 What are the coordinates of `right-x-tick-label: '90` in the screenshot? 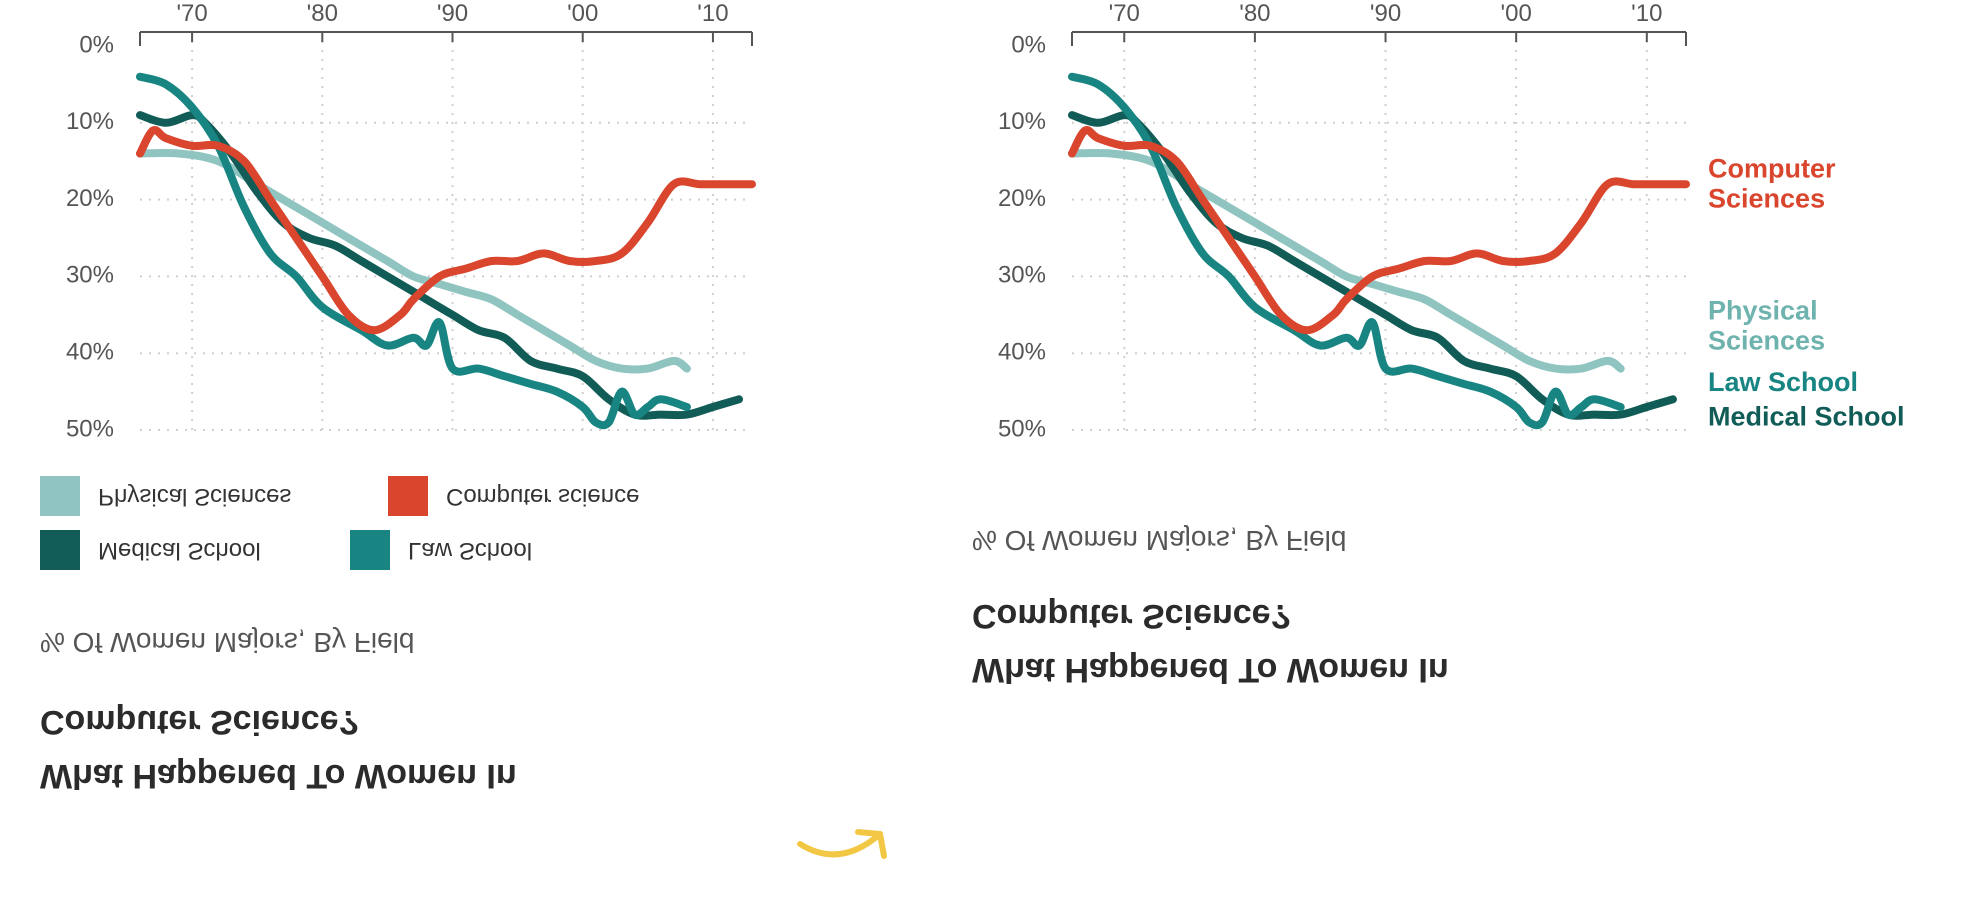 It's located at (1385, 13).